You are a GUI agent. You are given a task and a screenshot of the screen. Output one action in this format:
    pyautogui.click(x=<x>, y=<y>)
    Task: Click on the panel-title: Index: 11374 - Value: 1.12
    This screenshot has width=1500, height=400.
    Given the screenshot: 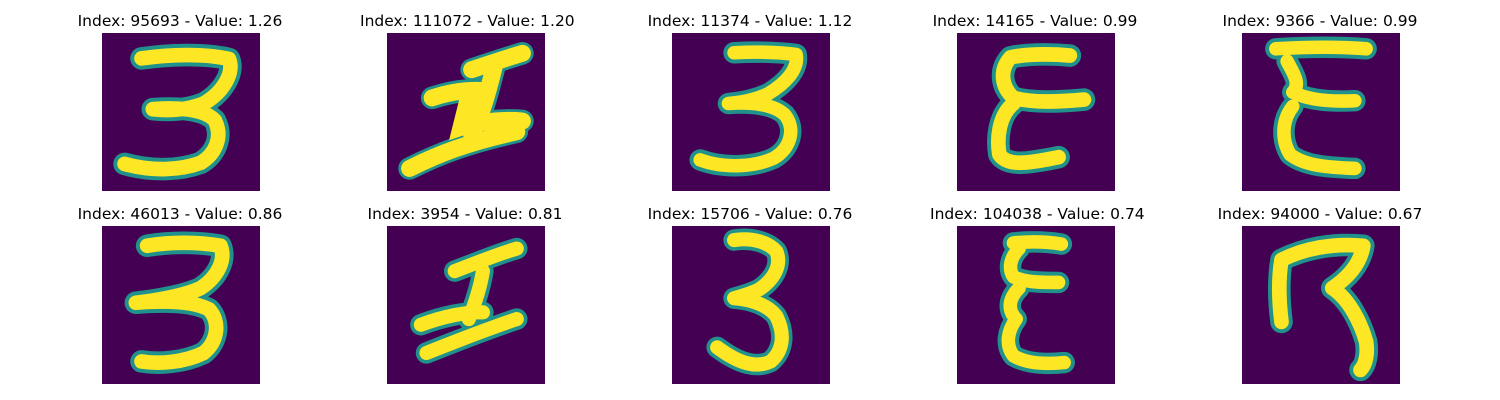 What is the action you would take?
    pyautogui.click(x=750, y=21)
    